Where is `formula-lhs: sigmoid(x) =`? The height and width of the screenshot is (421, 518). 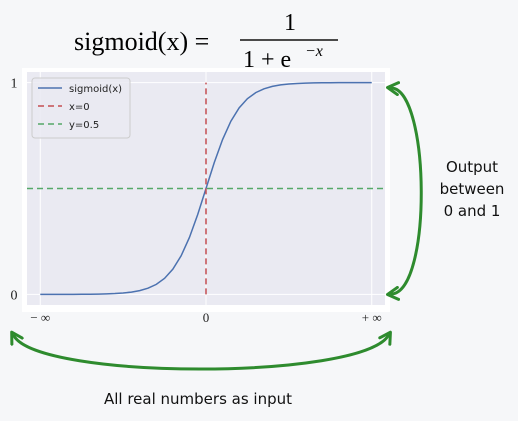 formula-lhs: sigmoid(x) = is located at coordinates (141, 41).